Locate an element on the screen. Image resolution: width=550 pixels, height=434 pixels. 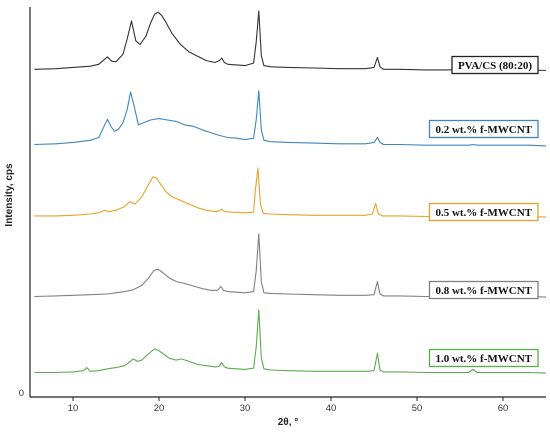
legend-label-4: 0.8 wt.% f-MWCNT is located at coordinates (483, 291).